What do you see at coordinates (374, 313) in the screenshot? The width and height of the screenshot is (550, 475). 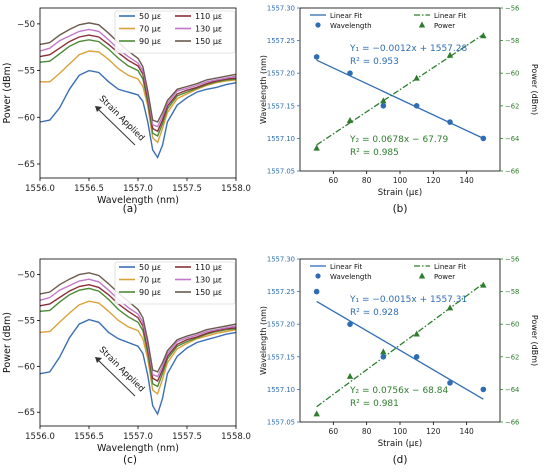 I see `fit-r2-wavelength: R² = 0.928` at bounding box center [374, 313].